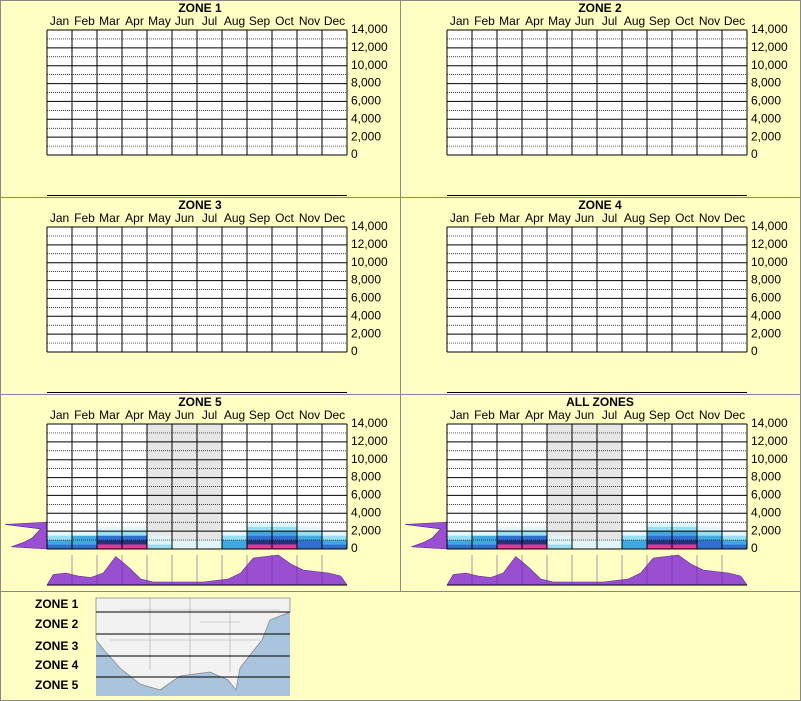 Image resolution: width=801 pixels, height=701 pixels. Describe the element at coordinates (366, 477) in the screenshot. I see `y-tick-label: 8,000` at that location.